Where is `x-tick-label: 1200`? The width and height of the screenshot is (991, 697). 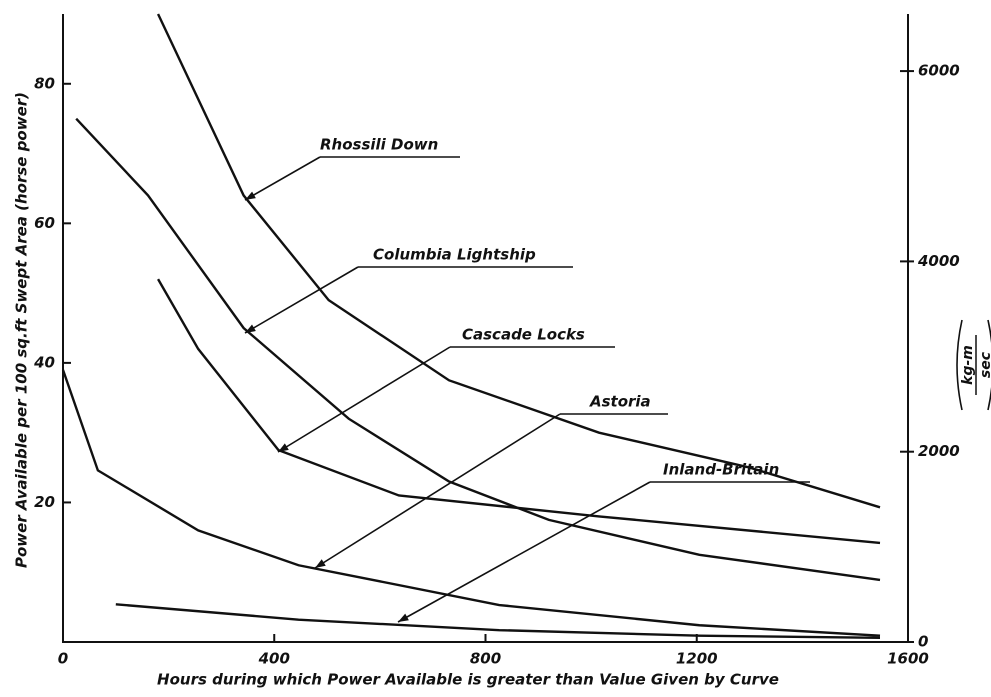 x-tick-label: 1200 is located at coordinates (697, 659).